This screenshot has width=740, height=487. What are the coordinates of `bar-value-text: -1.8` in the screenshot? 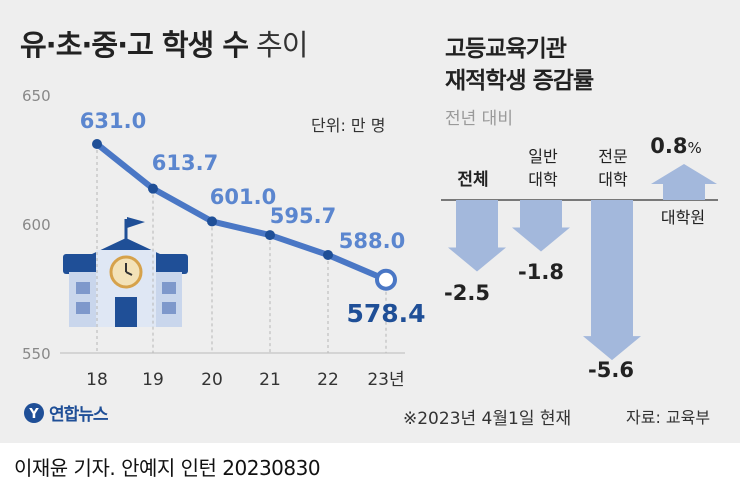 It's located at (541, 272).